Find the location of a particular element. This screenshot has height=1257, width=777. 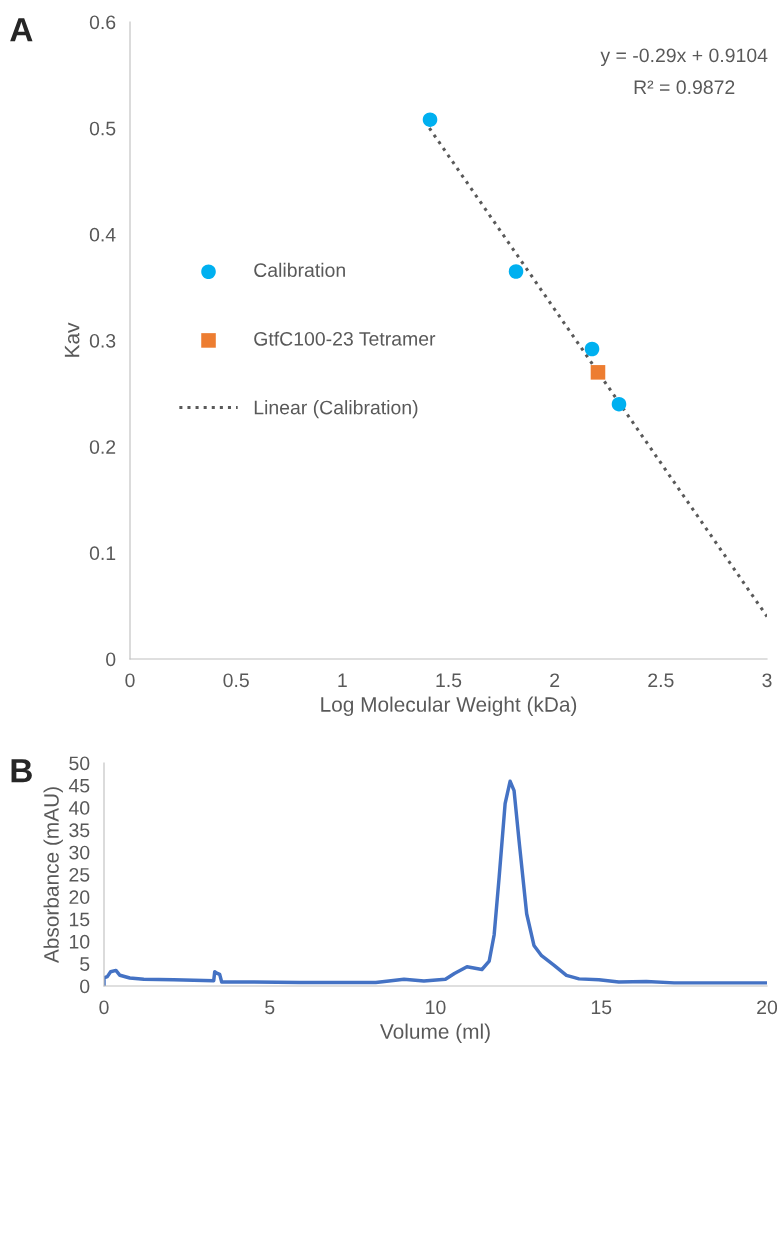

x-tick-label: 5 is located at coordinates (270, 1007).